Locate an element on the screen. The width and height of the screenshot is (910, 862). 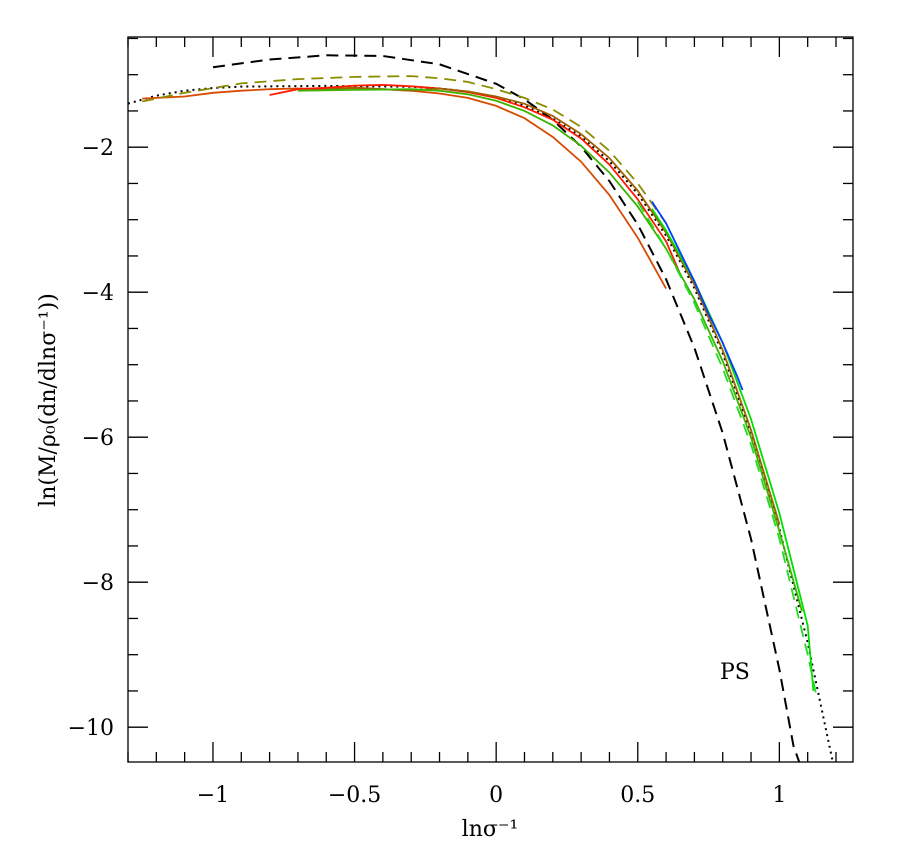
y-tick-labels: −2 −4 −6 −8 −10 is located at coordinates (91, 438).